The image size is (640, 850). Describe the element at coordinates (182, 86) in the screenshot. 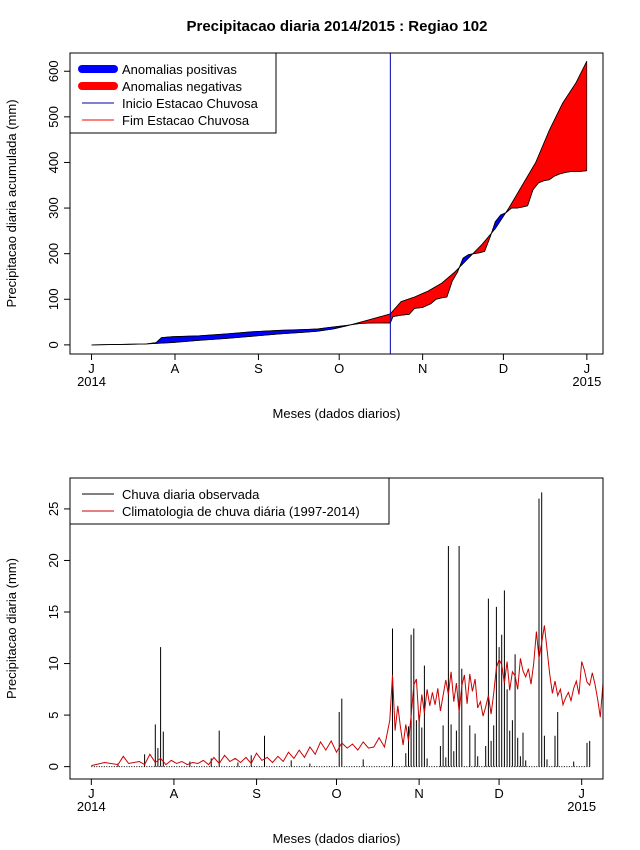

I see `legend-label: Anomalias negativas` at that location.